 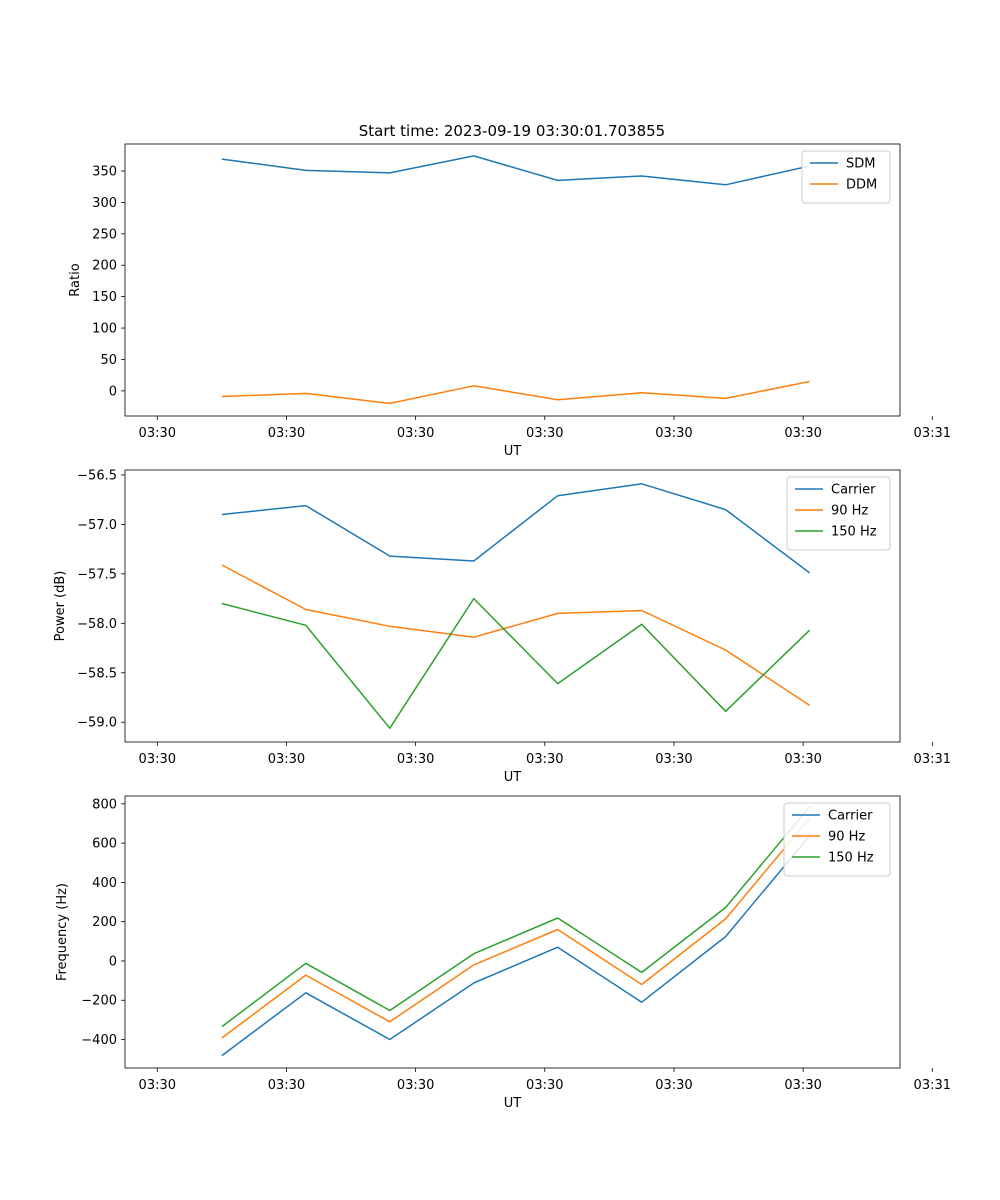 What do you see at coordinates (60, 606) in the screenshot?
I see `y-axis-label: Power (dB)` at bounding box center [60, 606].